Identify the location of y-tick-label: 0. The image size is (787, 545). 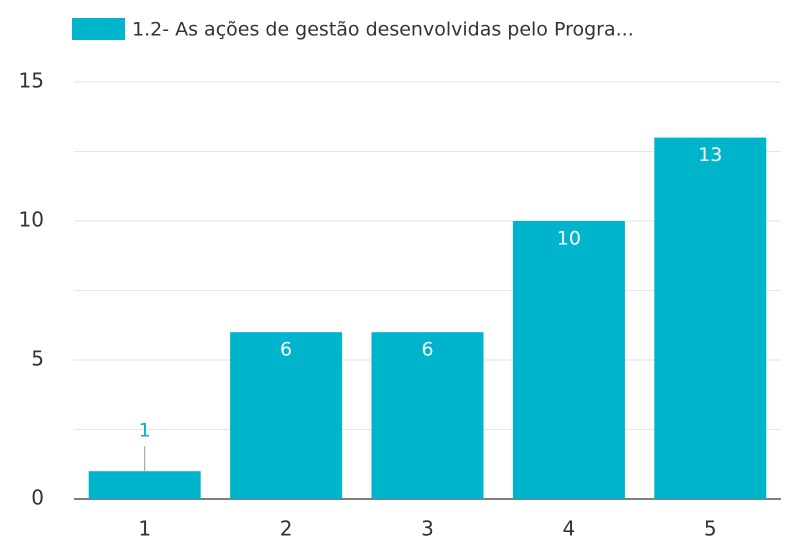
(37, 498).